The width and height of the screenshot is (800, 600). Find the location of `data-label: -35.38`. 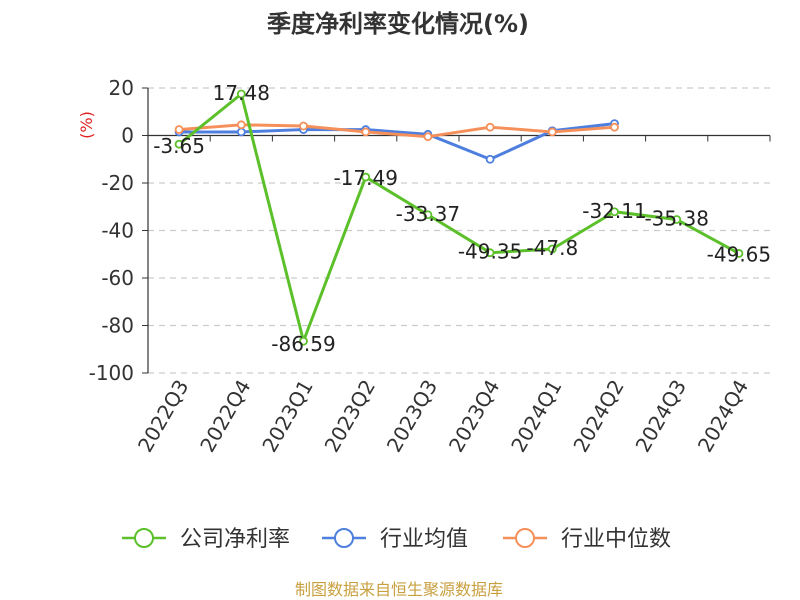

data-label: -35.38 is located at coordinates (676, 219).